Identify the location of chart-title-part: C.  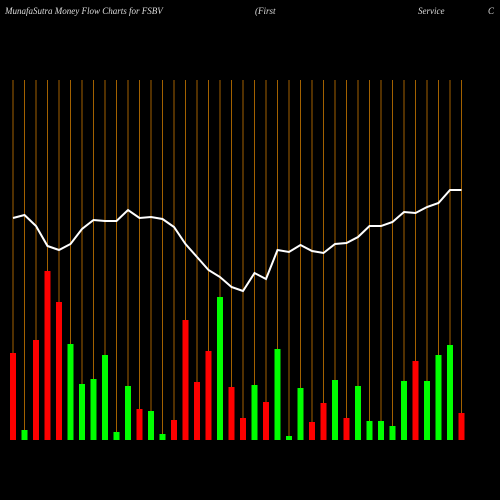
(491, 11).